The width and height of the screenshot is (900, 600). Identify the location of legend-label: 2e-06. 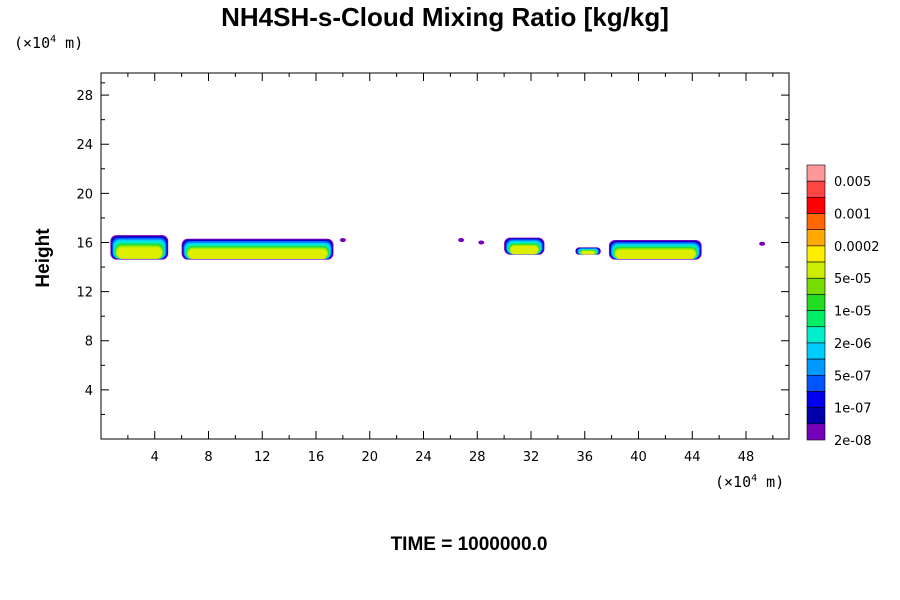
(853, 344).